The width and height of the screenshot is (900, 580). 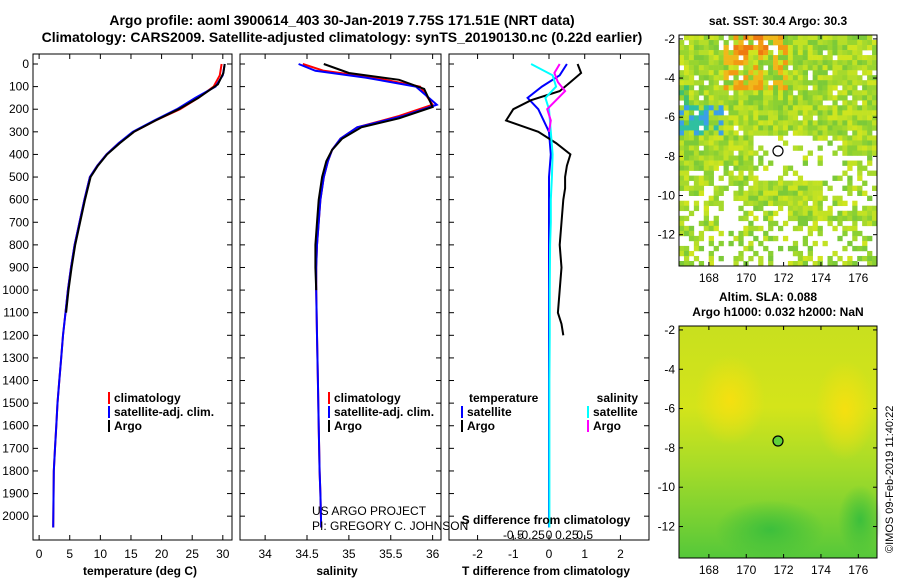 What do you see at coordinates (667, 196) in the screenshot?
I see `lat-tick-label: -10` at bounding box center [667, 196].